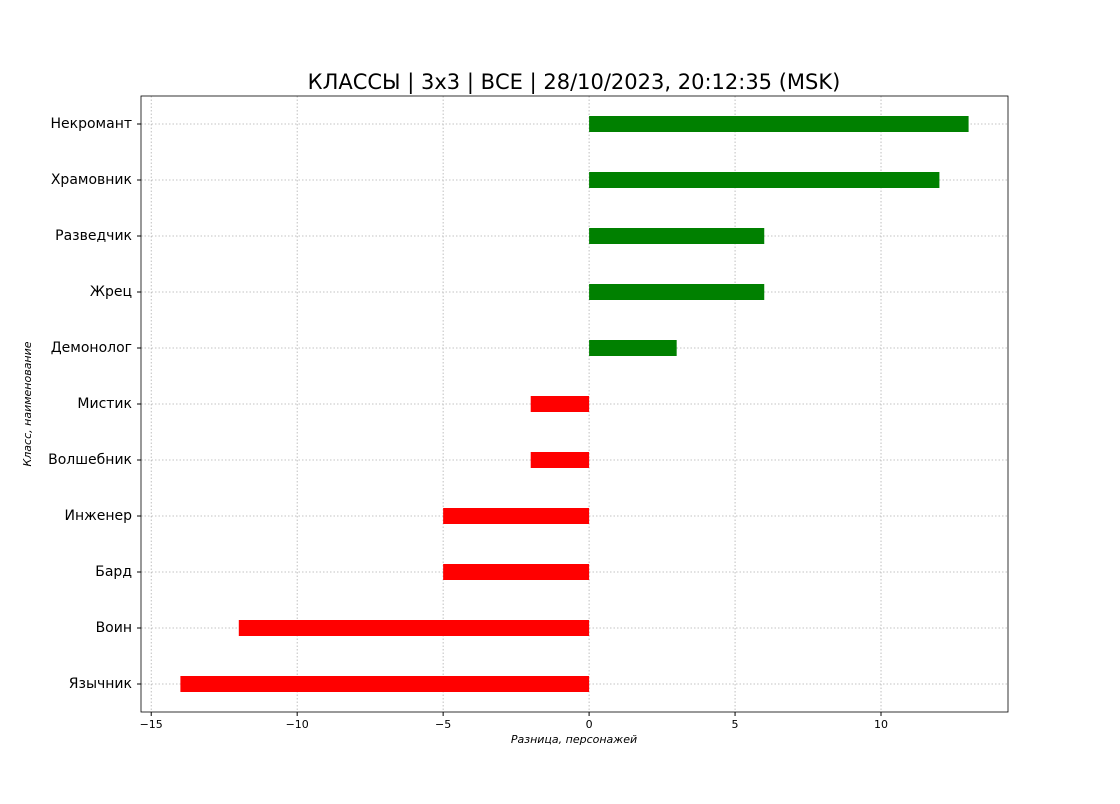  Describe the element at coordinates (27, 403) in the screenshot. I see `y-axis-label: Класс, наименование` at that location.